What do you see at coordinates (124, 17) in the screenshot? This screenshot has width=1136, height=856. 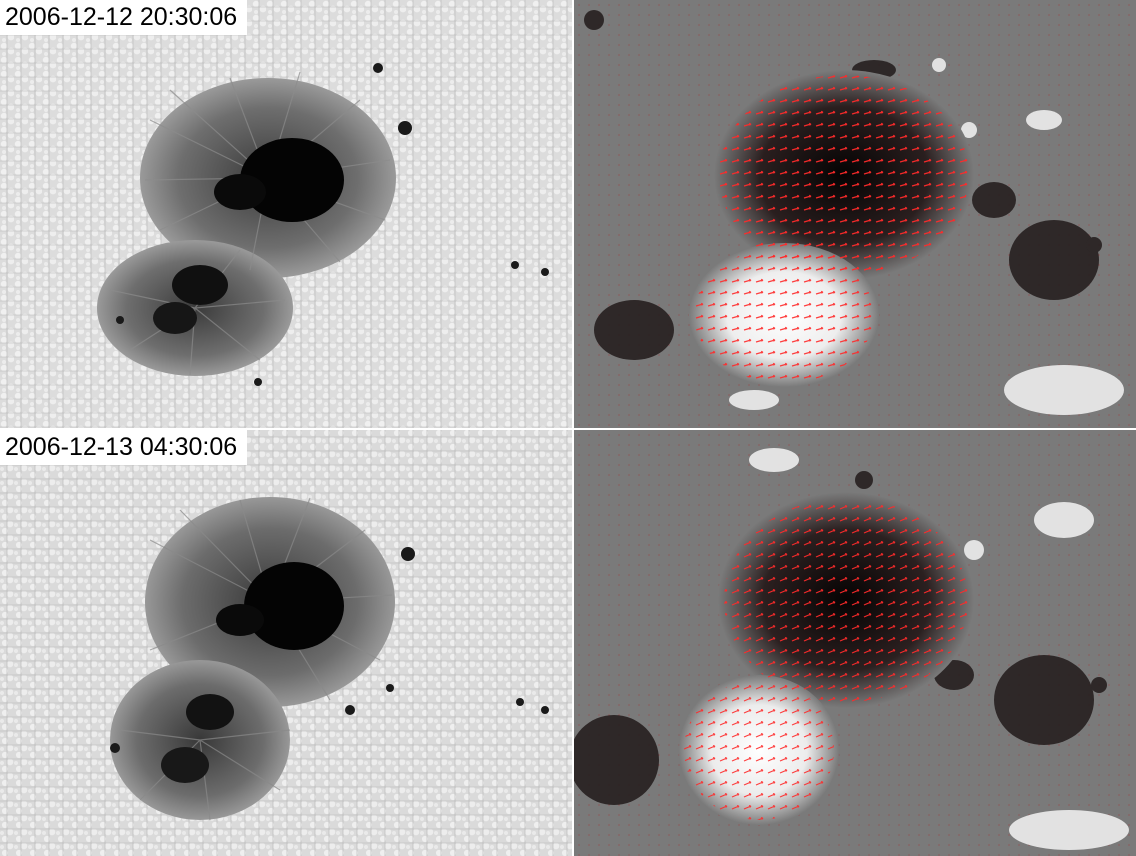 I see `timestamp-label: 2006-12-12 20:30:06` at bounding box center [124, 17].